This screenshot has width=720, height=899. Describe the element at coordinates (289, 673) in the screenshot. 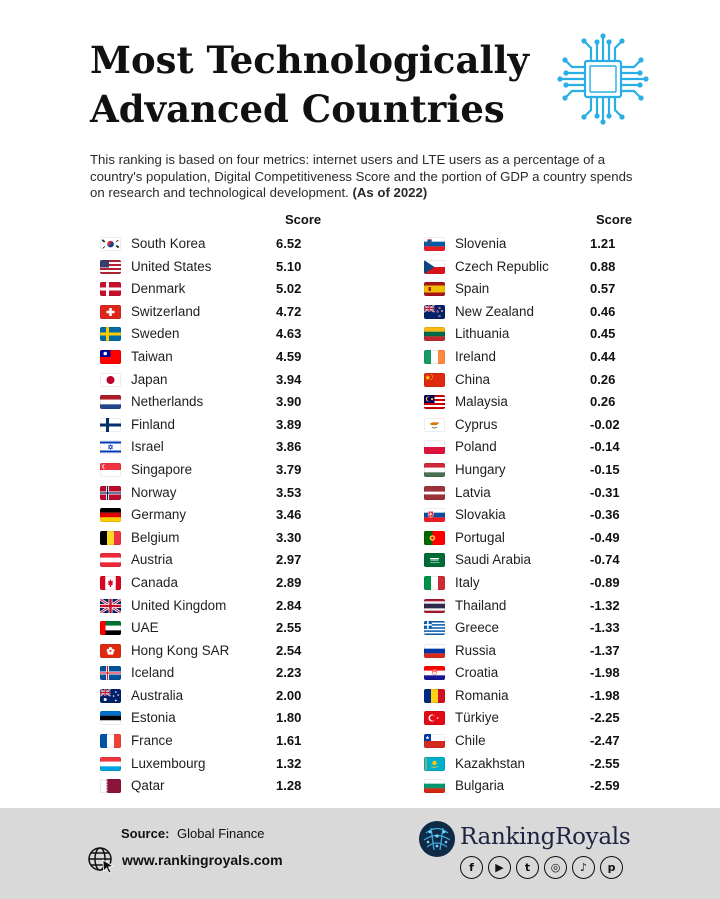

I see `score-value: 2.23` at that location.